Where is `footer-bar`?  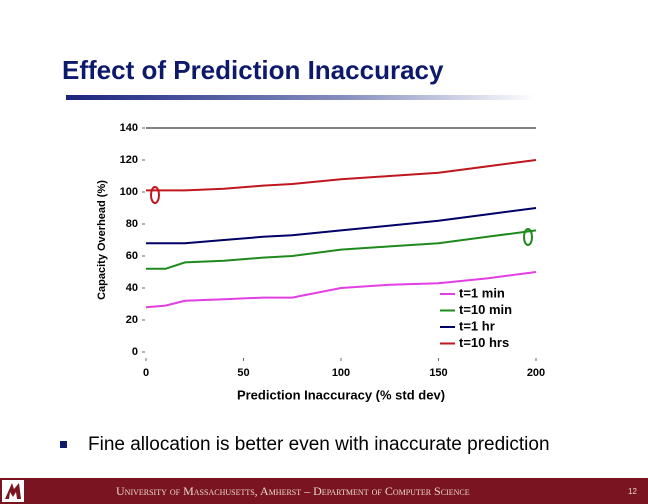 footer-bar is located at coordinates (324, 491).